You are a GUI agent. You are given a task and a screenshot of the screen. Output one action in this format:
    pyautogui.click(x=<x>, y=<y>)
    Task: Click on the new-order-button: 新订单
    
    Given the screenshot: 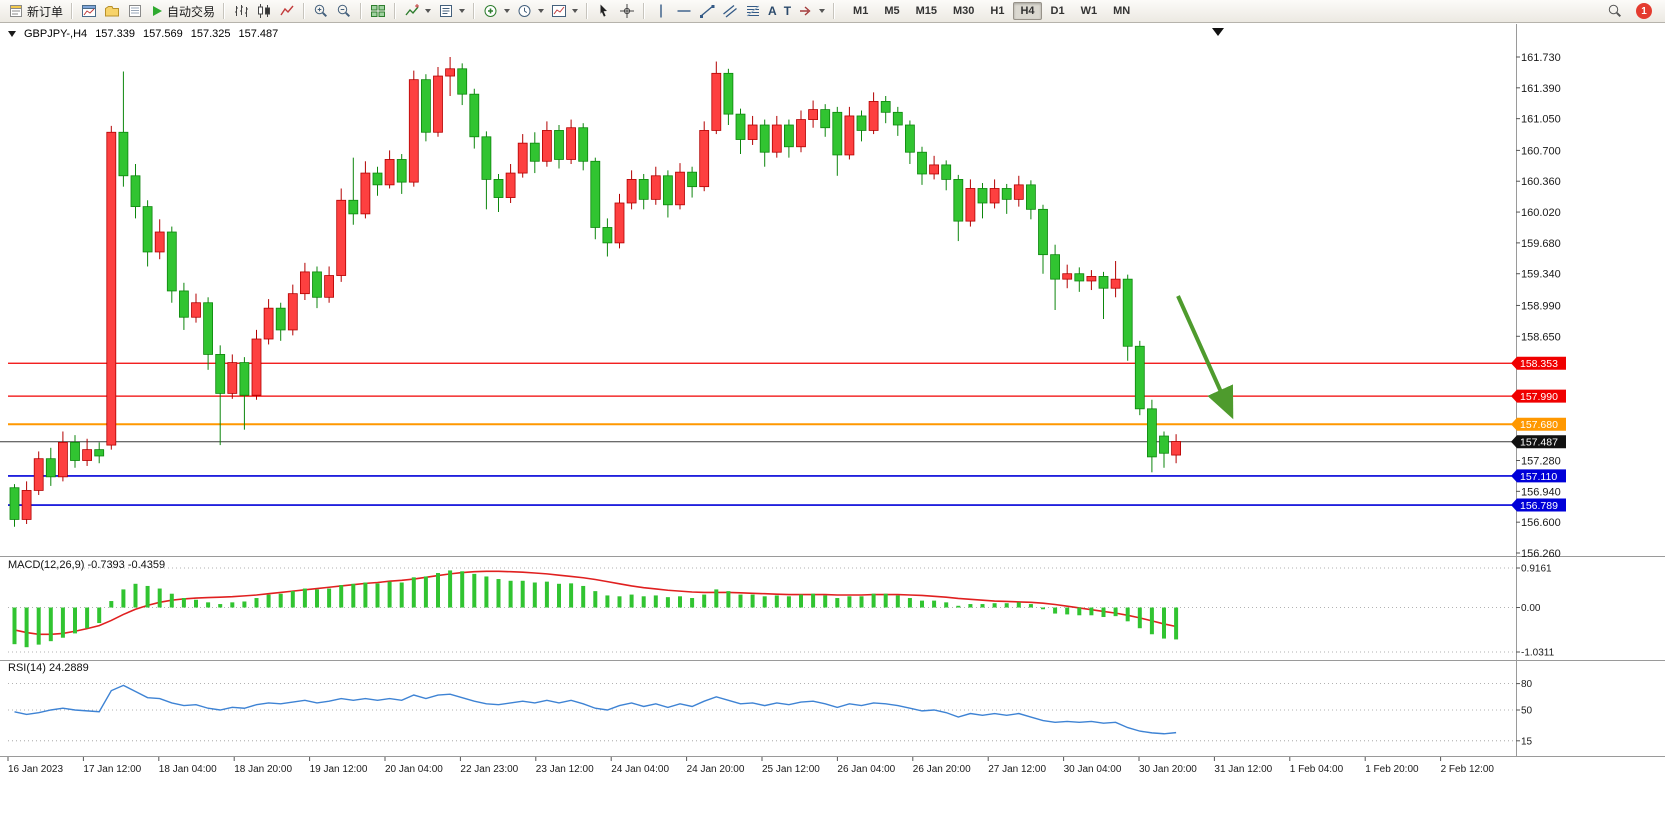 What is the action you would take?
    pyautogui.click(x=35, y=11)
    